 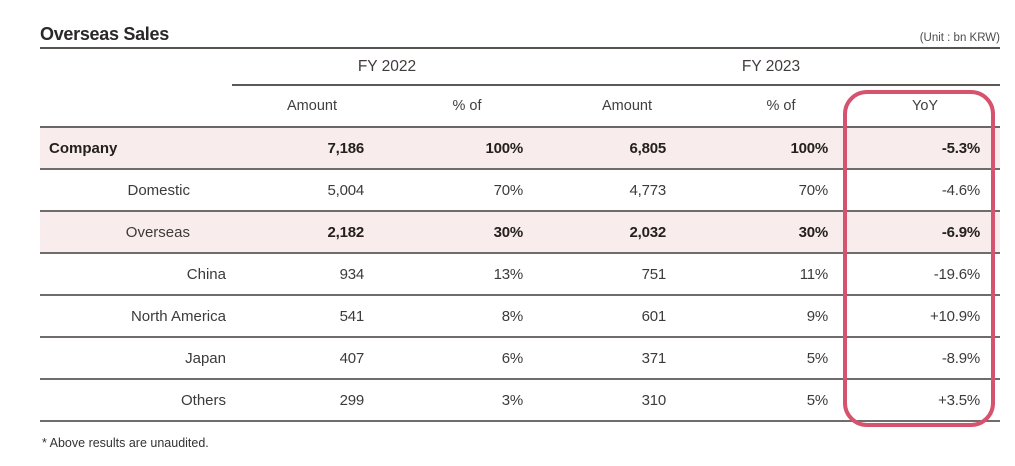 I want to click on column-header-fy22-amount: Amount, so click(x=312, y=106).